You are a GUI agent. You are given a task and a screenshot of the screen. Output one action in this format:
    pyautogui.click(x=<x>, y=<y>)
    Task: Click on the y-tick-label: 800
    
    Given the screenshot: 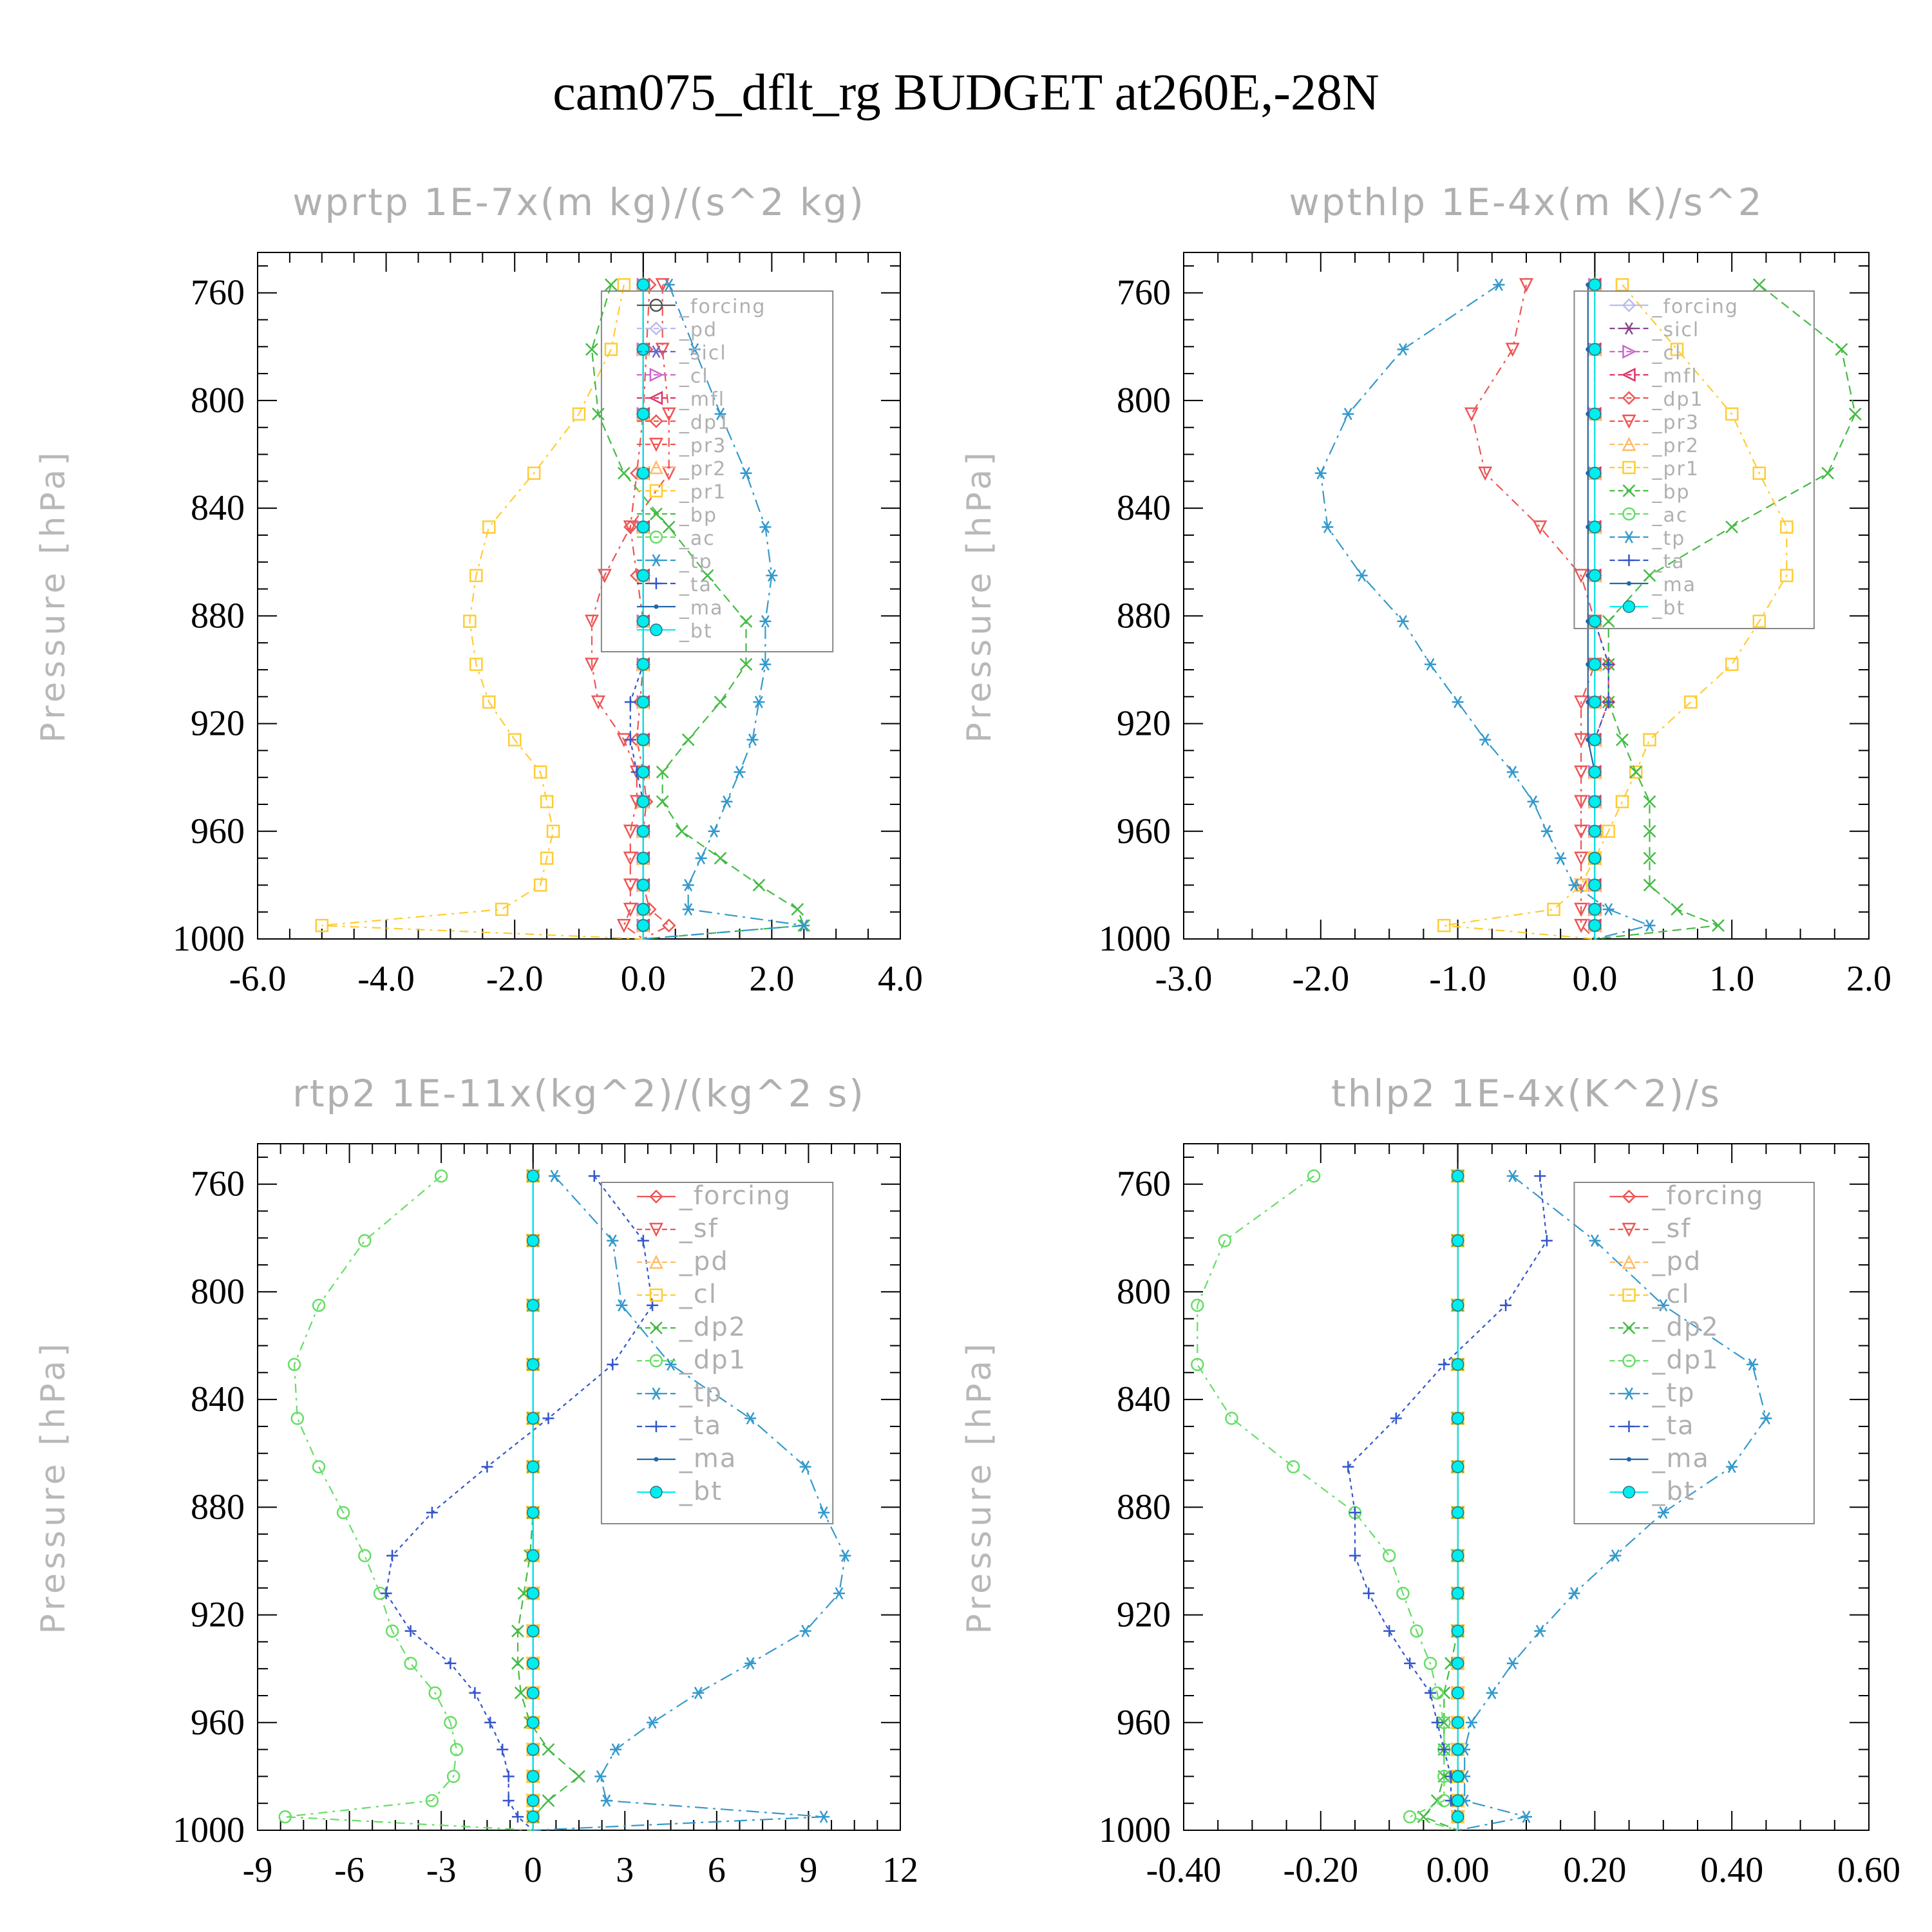 What is the action you would take?
    pyautogui.click(x=218, y=1292)
    